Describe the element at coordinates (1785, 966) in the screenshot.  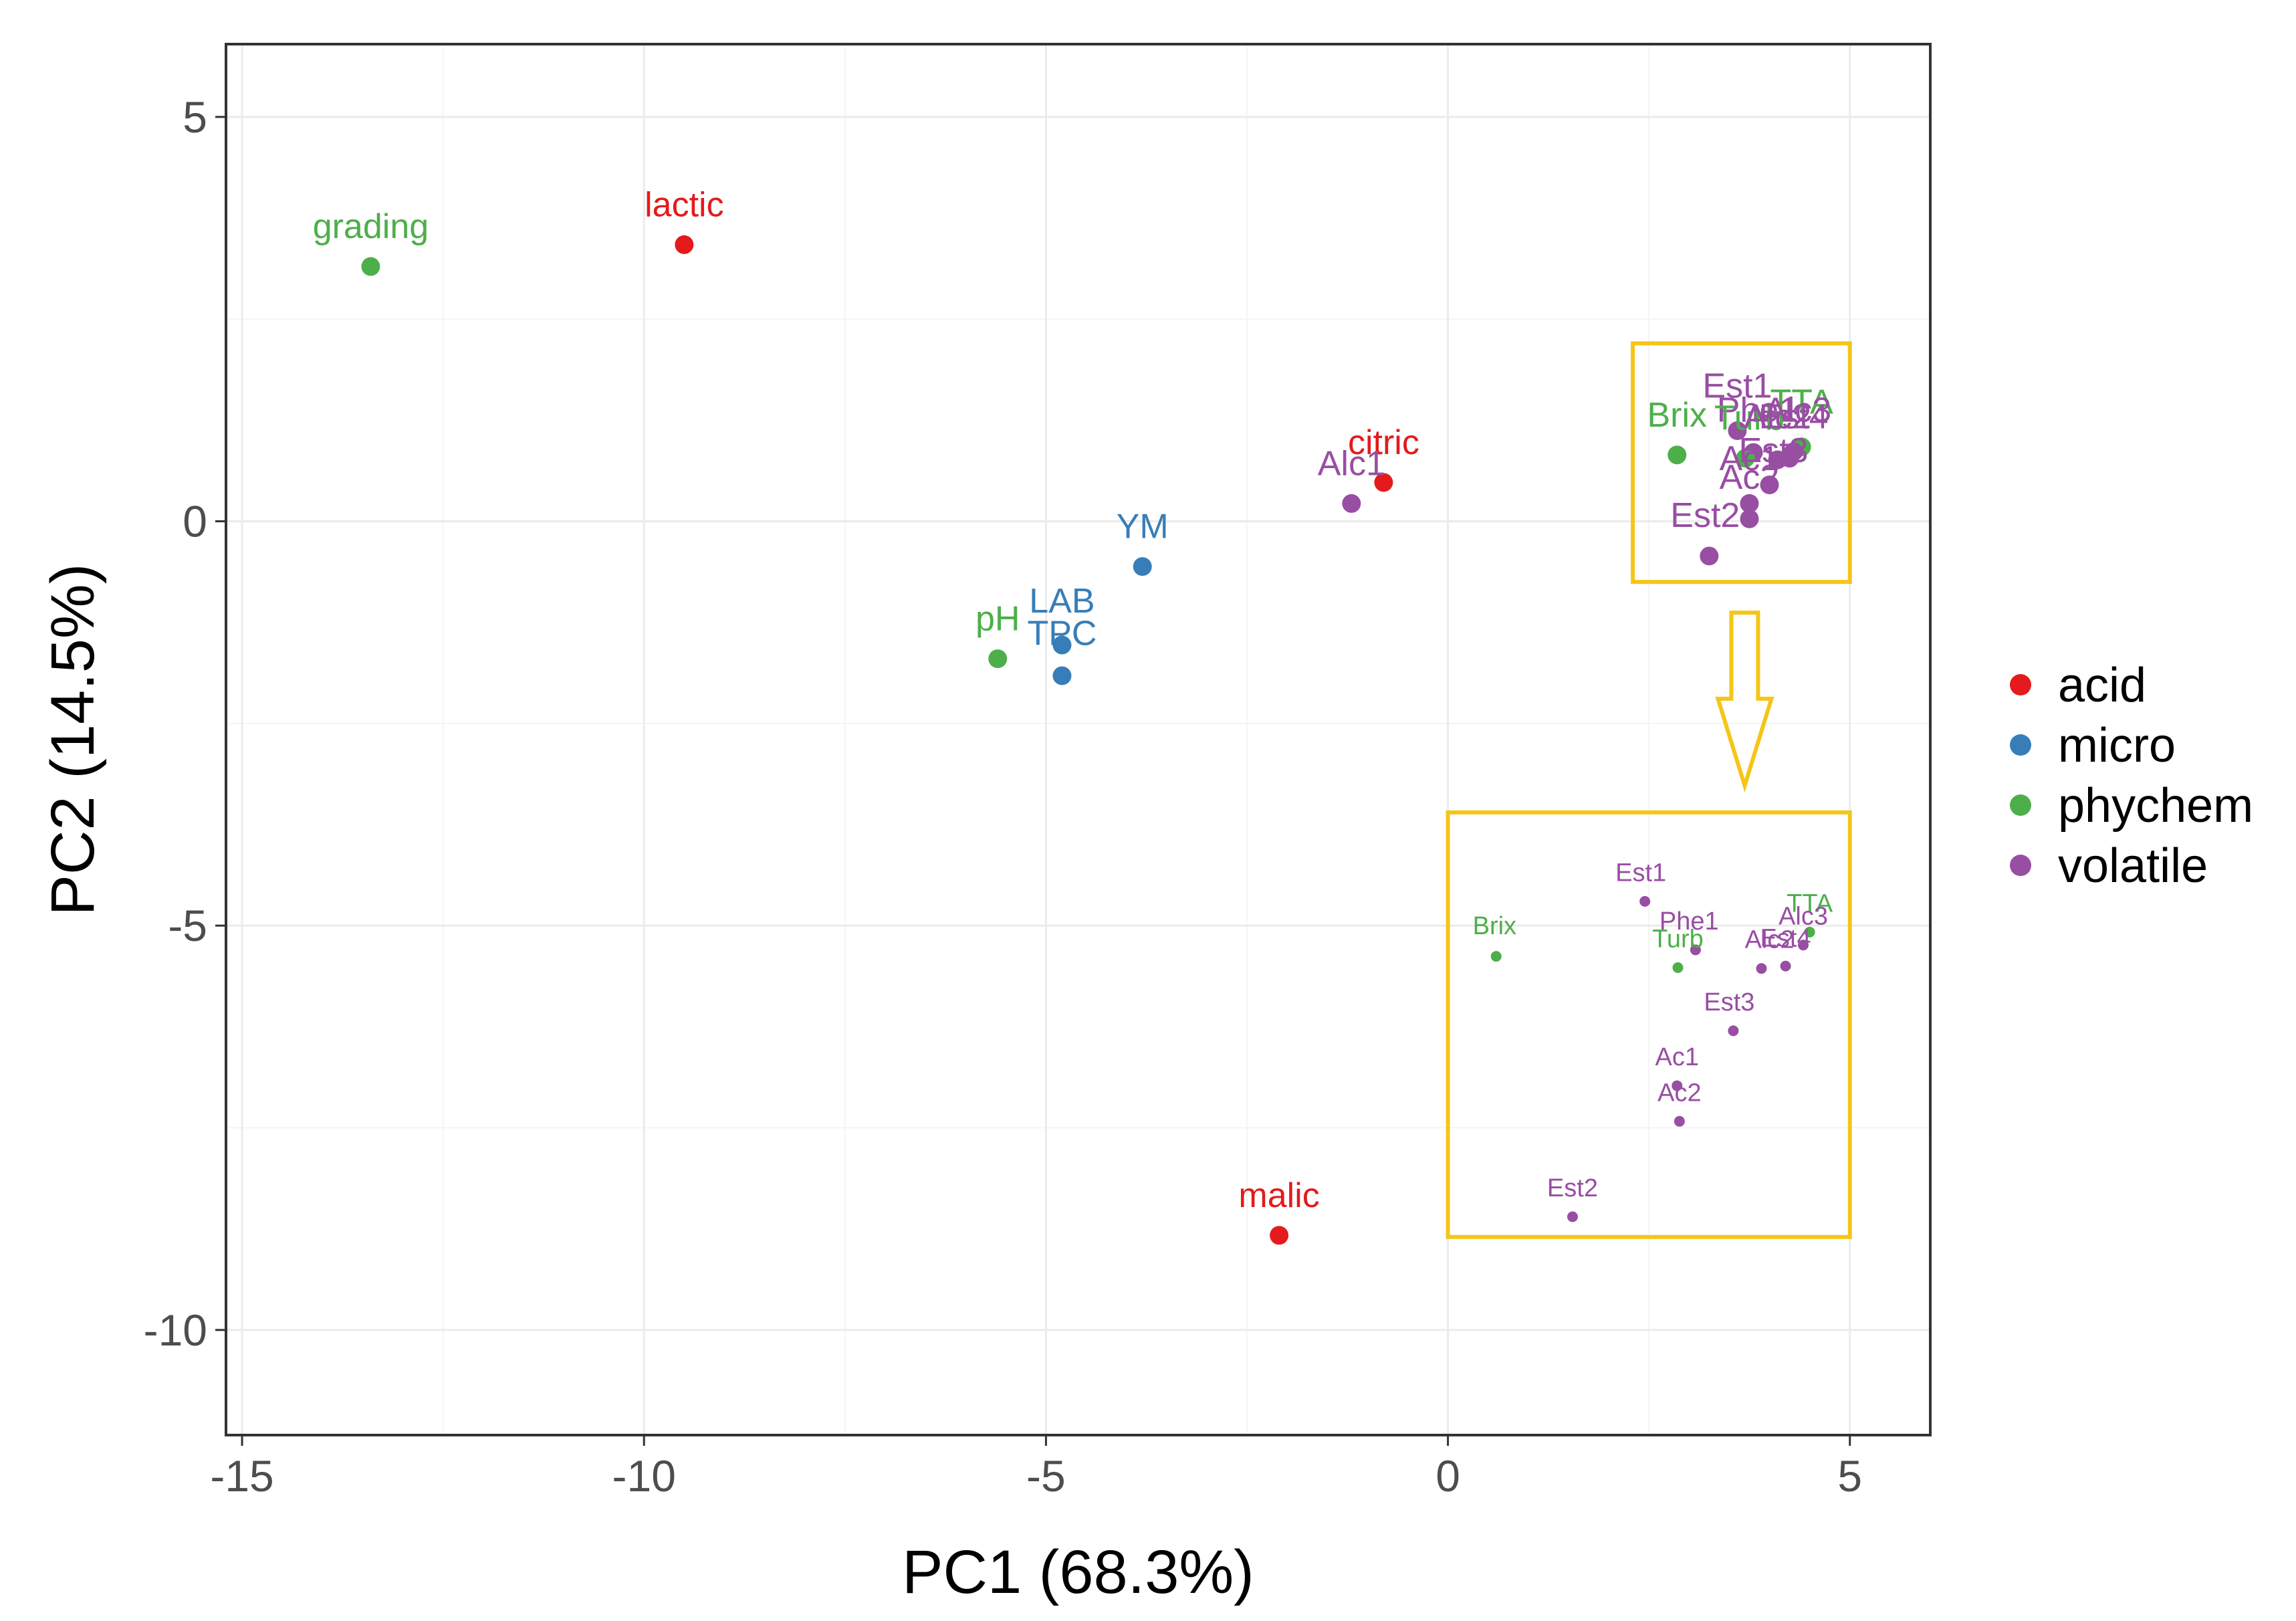
I see `inset-point-est4` at that location.